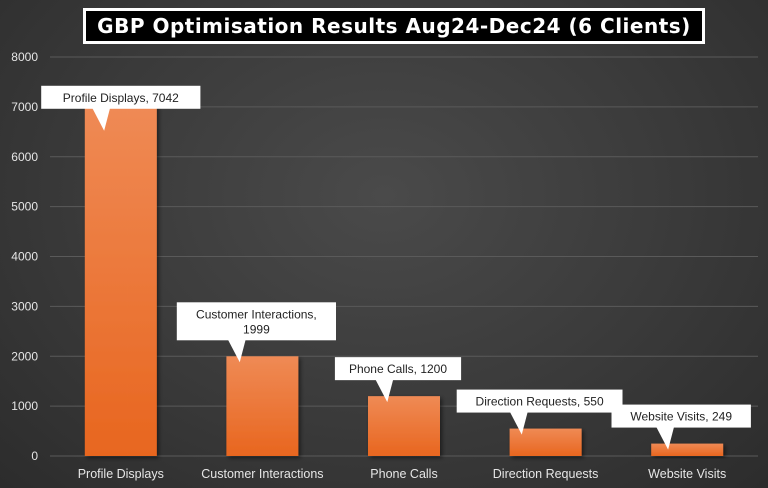 This screenshot has height=488, width=768. Describe the element at coordinates (256, 314) in the screenshot. I see `data-label-text: Customer Interactions,` at that location.